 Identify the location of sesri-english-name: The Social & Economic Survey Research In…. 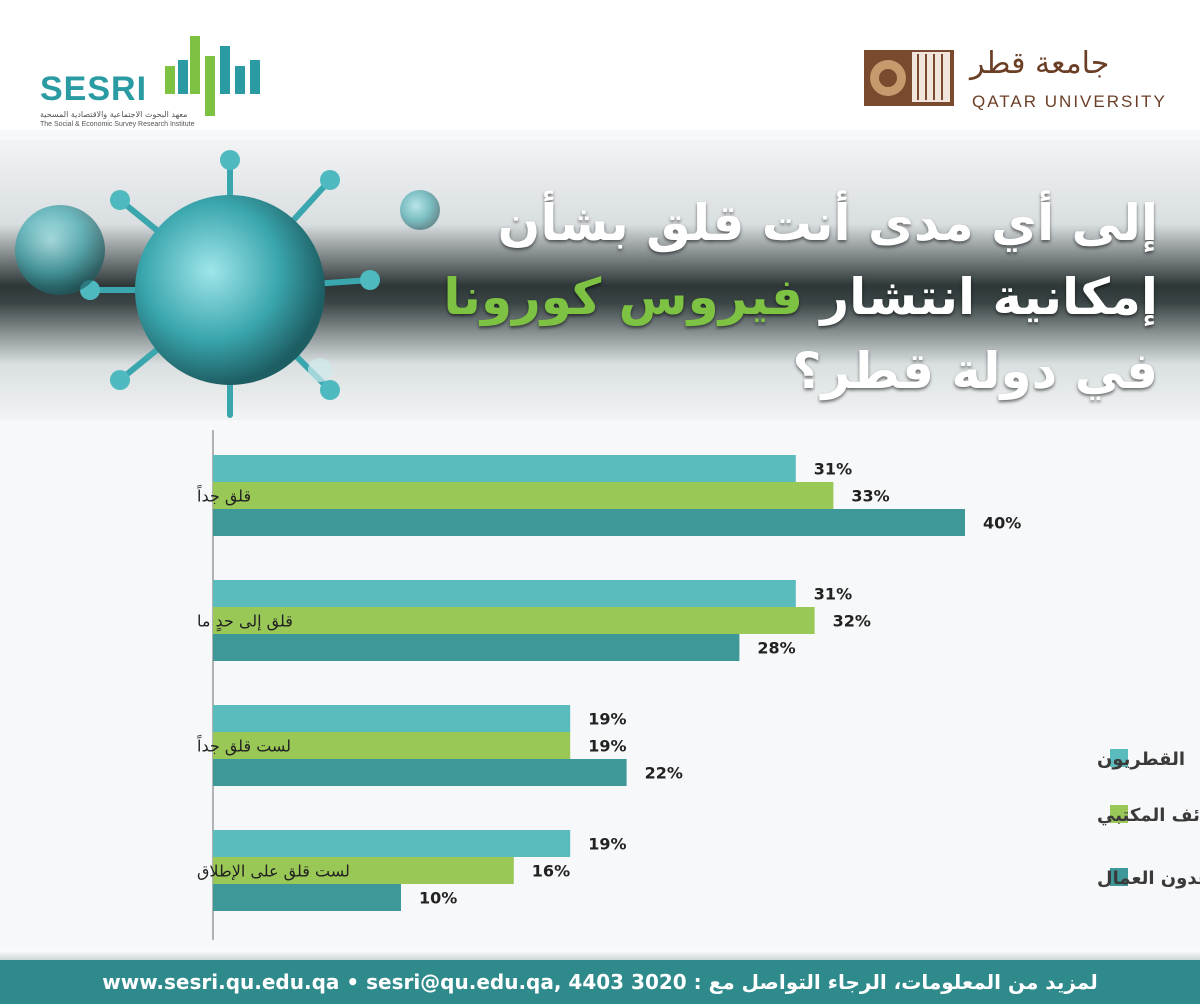
(117, 124).